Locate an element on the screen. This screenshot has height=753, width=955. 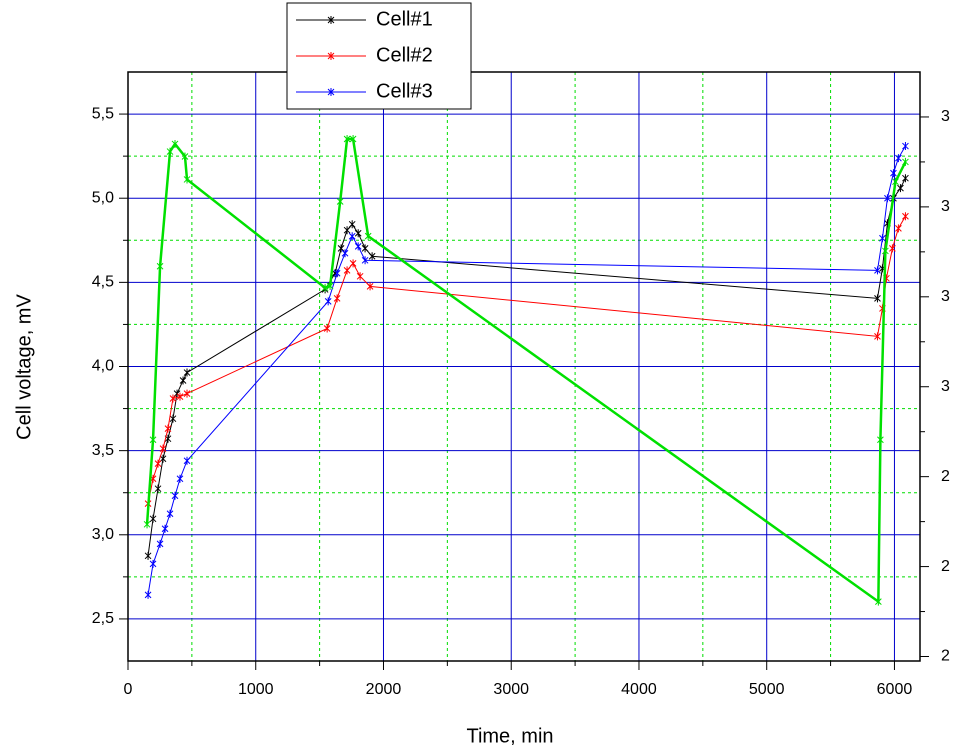
y-tick-label: 5,0 is located at coordinates (103, 197).